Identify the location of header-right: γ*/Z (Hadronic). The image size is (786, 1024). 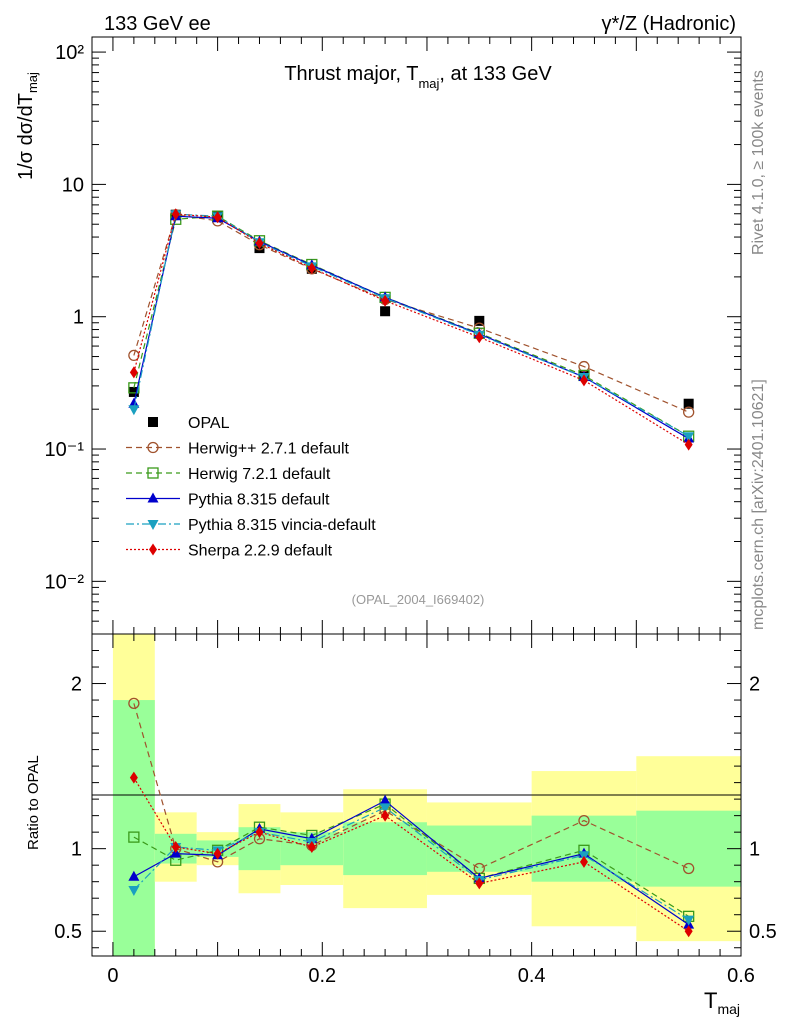
(669, 24).